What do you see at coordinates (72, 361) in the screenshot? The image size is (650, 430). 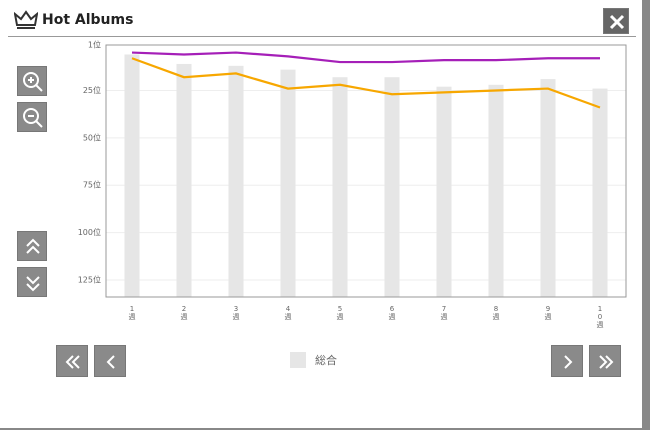 I see `first-page-button` at bounding box center [72, 361].